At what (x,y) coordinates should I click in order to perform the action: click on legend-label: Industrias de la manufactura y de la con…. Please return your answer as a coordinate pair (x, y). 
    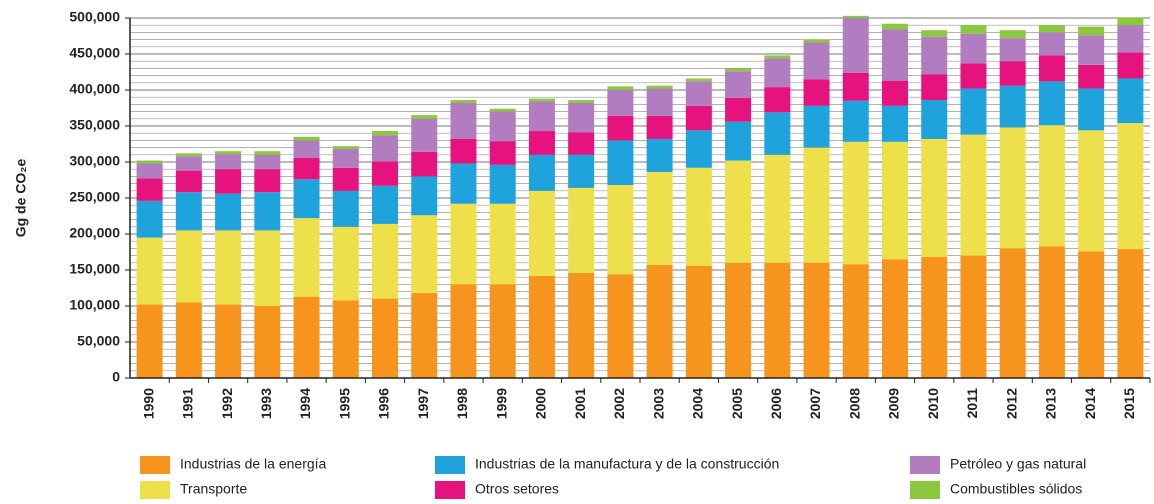
    Looking at the image, I should click on (627, 464).